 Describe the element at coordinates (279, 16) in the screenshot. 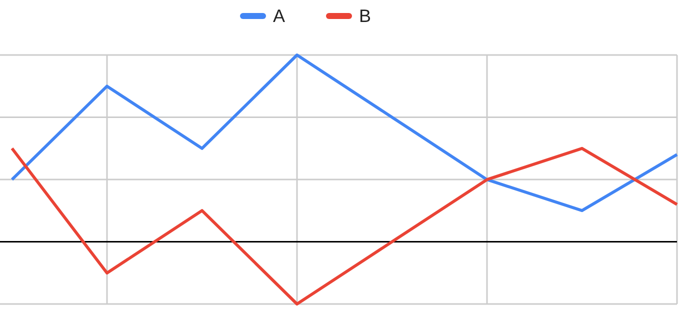

I see `legend-label: A` at that location.